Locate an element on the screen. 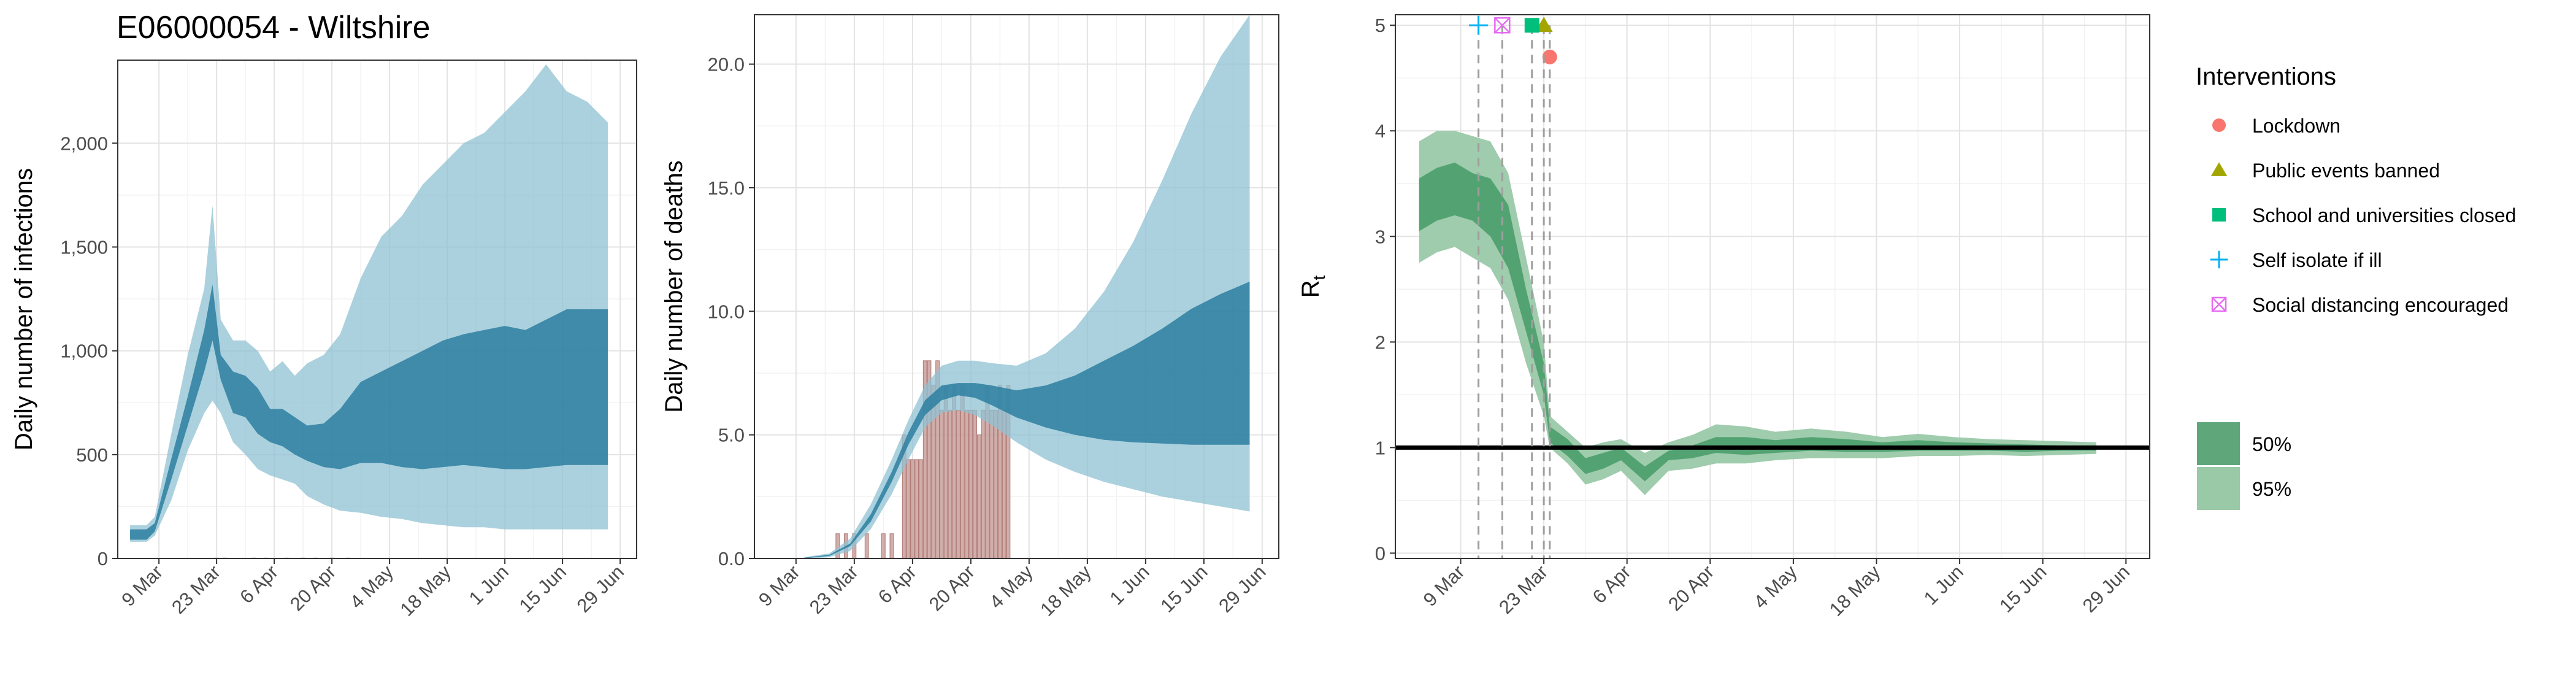  y-tick-label: 5 is located at coordinates (1380, 25).